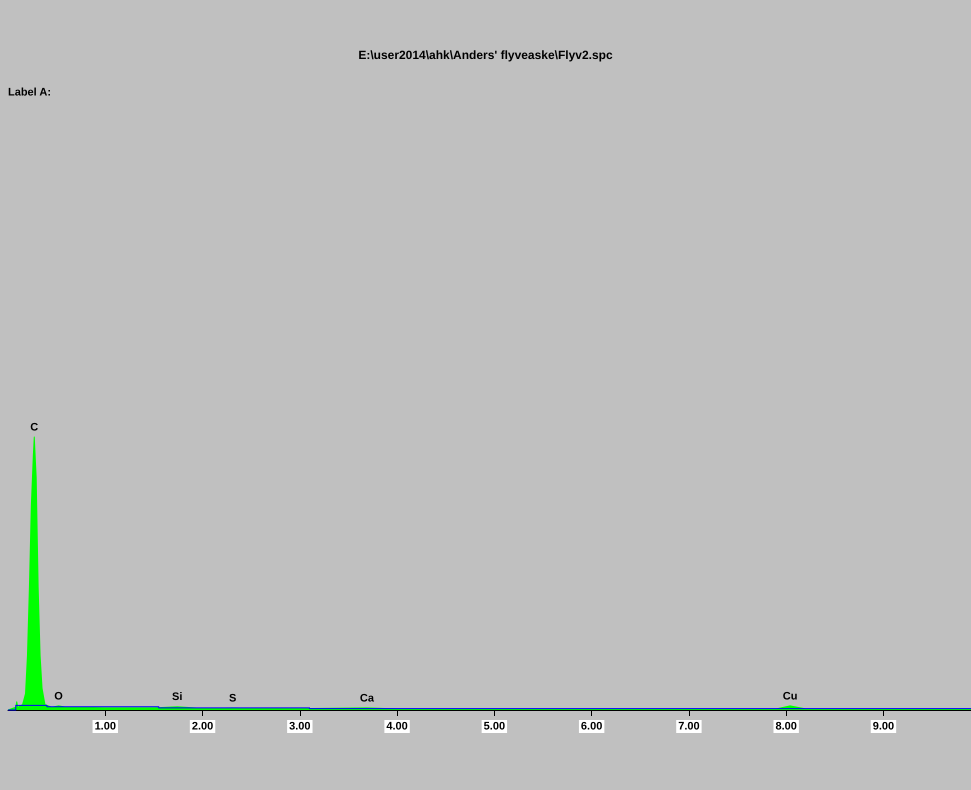 This screenshot has width=971, height=790. What do you see at coordinates (29, 92) in the screenshot?
I see `text: Label A:` at bounding box center [29, 92].